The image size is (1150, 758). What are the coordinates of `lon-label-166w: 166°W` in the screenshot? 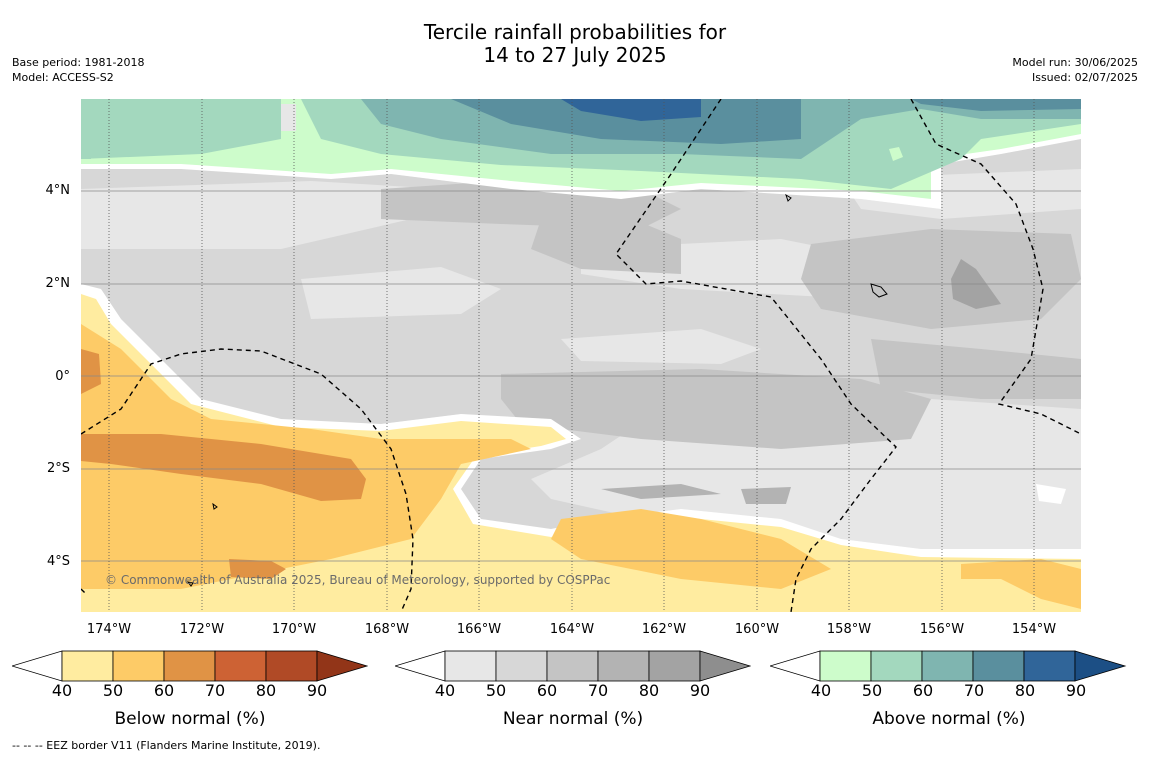 It's located at (479, 629).